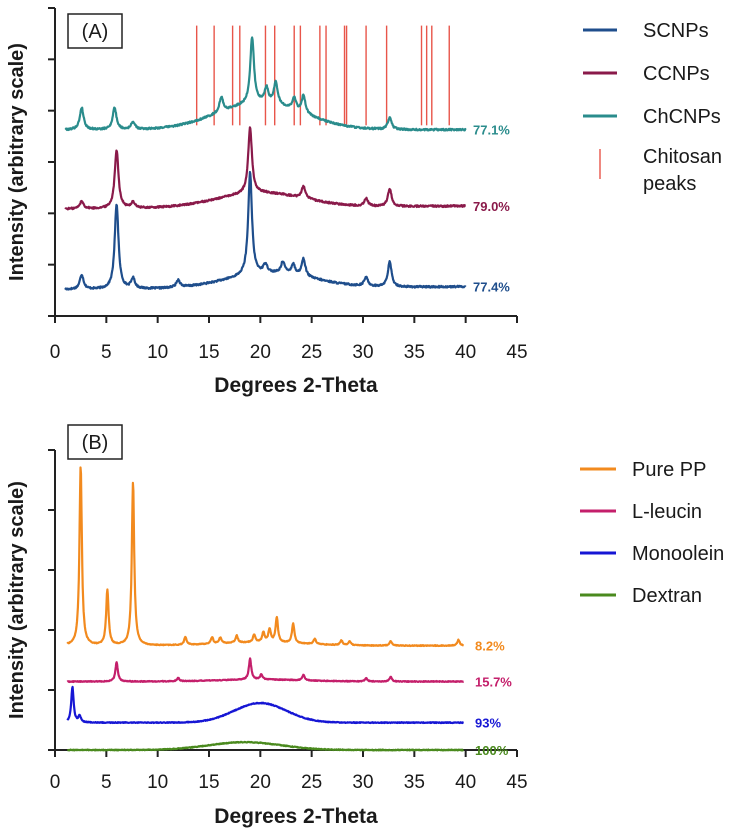 The width and height of the screenshot is (750, 837). I want to click on crystallinity-label: 15.7%, so click(493, 682).